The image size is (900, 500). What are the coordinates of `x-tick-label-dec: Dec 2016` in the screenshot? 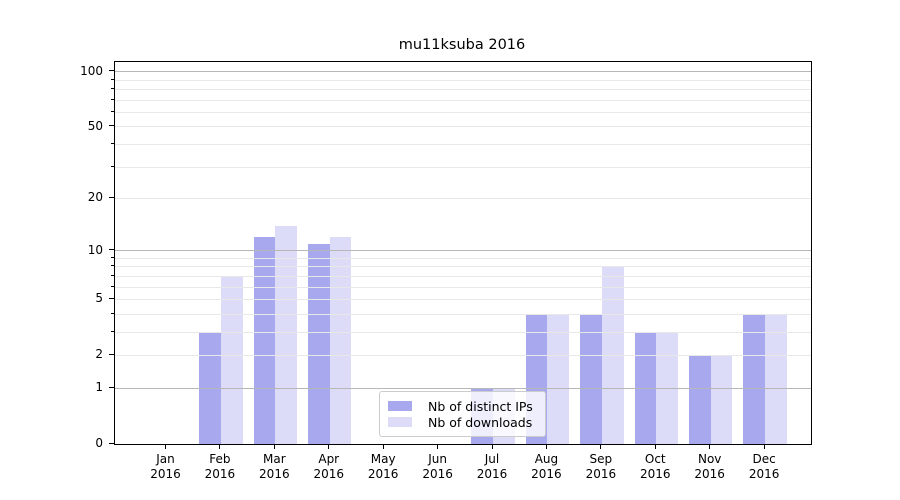 It's located at (764, 466).